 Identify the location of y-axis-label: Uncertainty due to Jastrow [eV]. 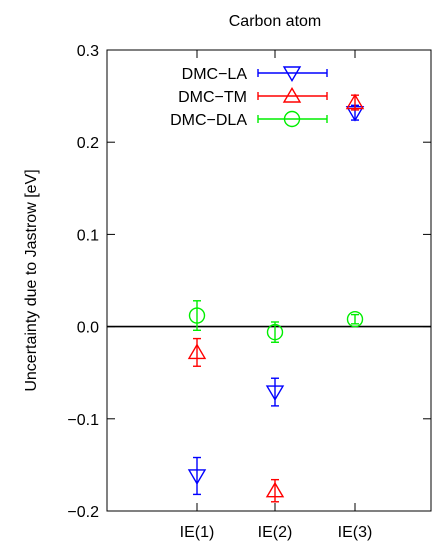
(31, 280).